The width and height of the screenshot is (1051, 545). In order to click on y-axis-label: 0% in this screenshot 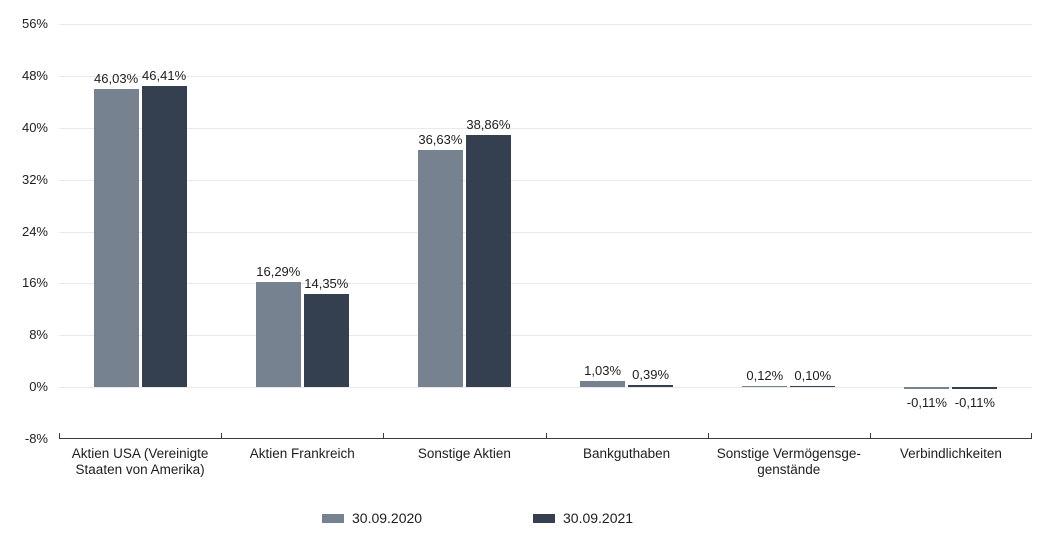, I will do `click(38, 387)`.